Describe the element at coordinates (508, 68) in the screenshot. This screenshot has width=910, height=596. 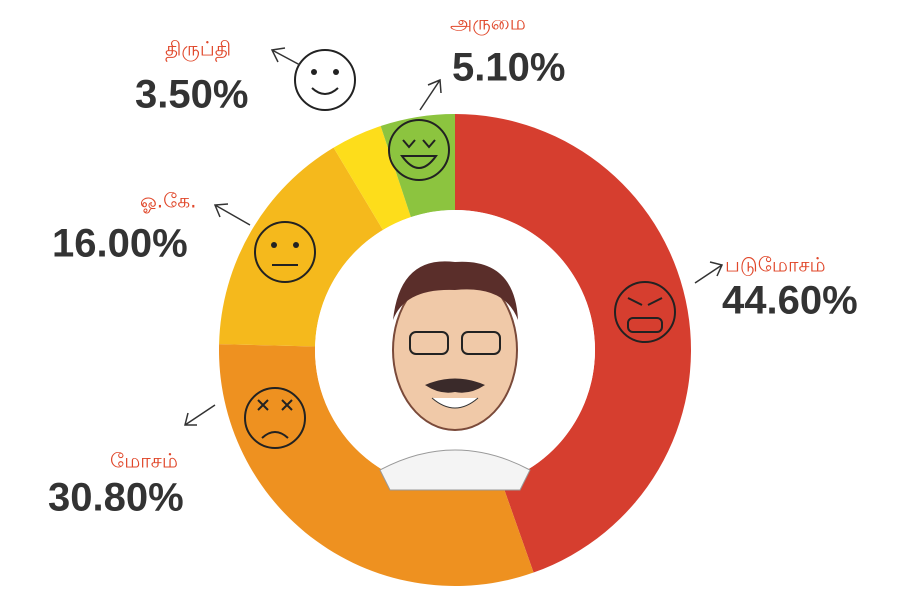
I see `value-label: 5.10%` at that location.